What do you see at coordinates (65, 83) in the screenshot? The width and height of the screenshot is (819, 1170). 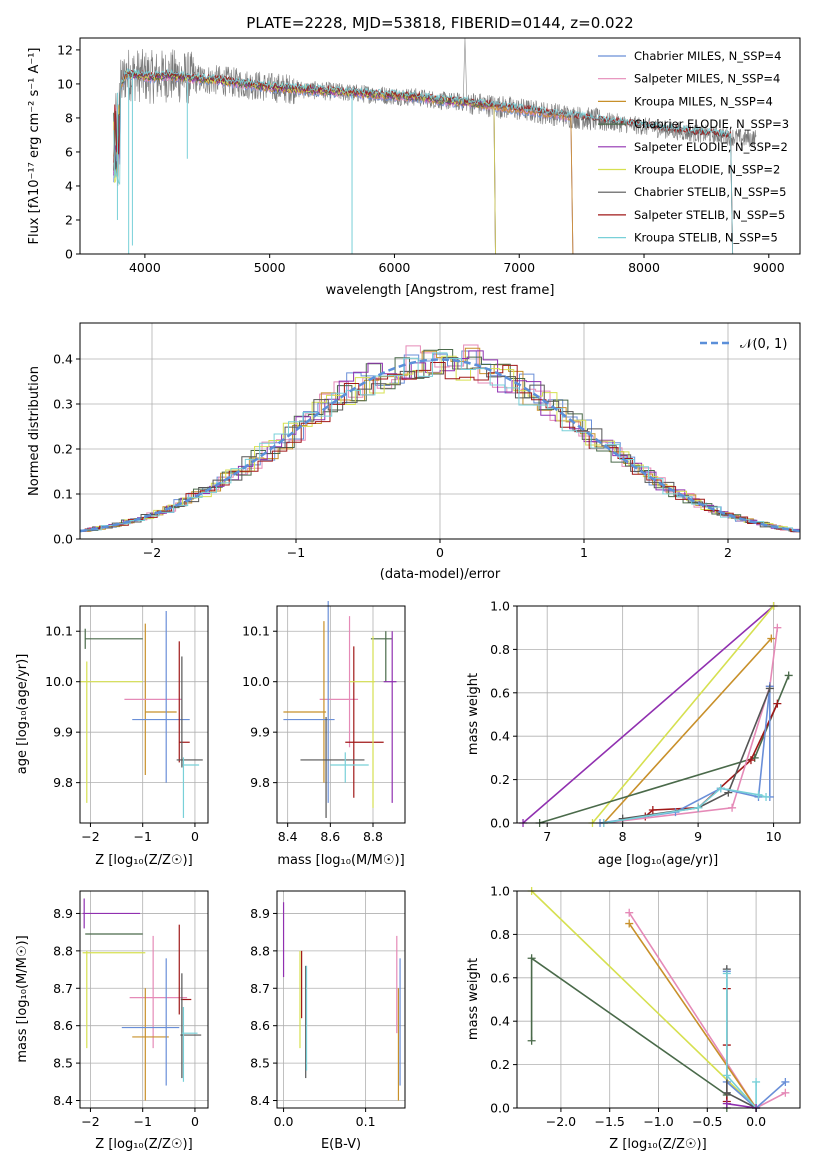 I see `spectrum-ytick-label: 10` at bounding box center [65, 83].